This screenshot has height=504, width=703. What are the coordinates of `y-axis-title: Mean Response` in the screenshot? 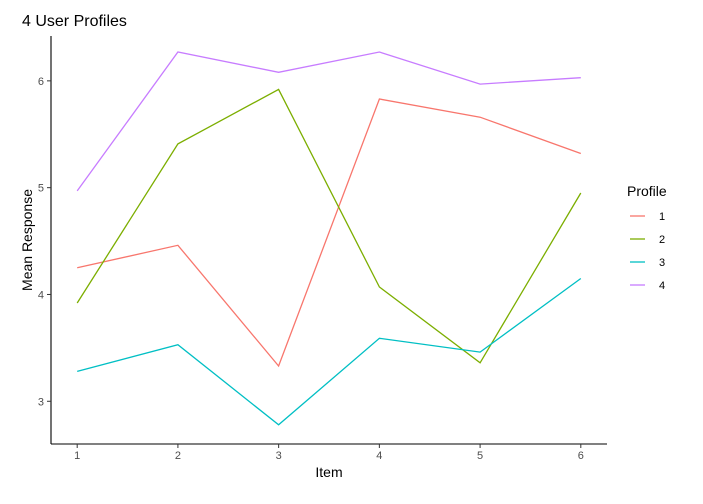 It's located at (27, 240).